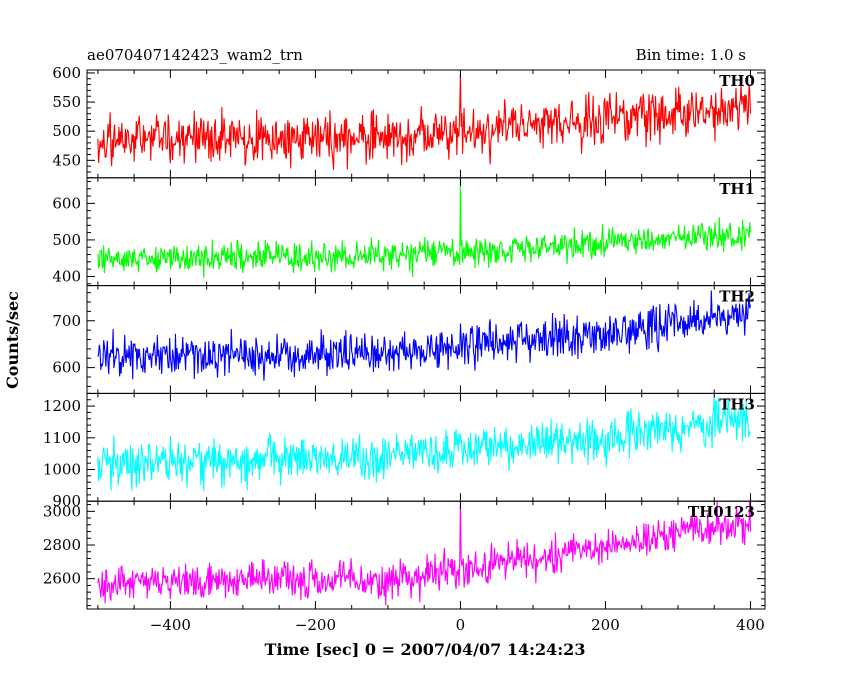 This screenshot has width=850, height=680. What do you see at coordinates (62, 406) in the screenshot?
I see `y-tick-label: 1200` at bounding box center [62, 406].